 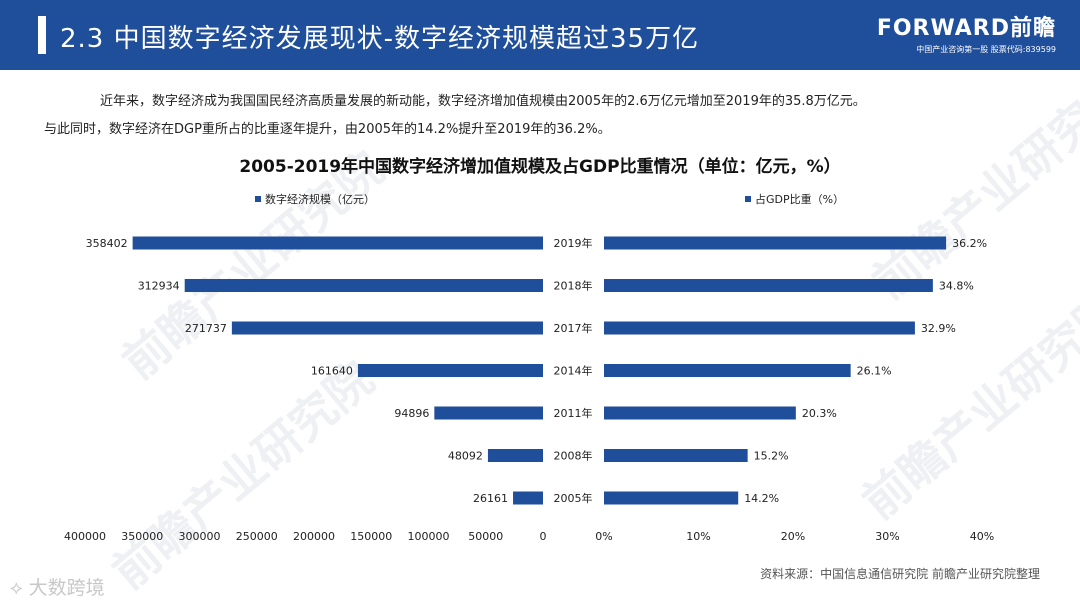 I want to click on right-axis-tick: 0%, so click(x=603, y=536).